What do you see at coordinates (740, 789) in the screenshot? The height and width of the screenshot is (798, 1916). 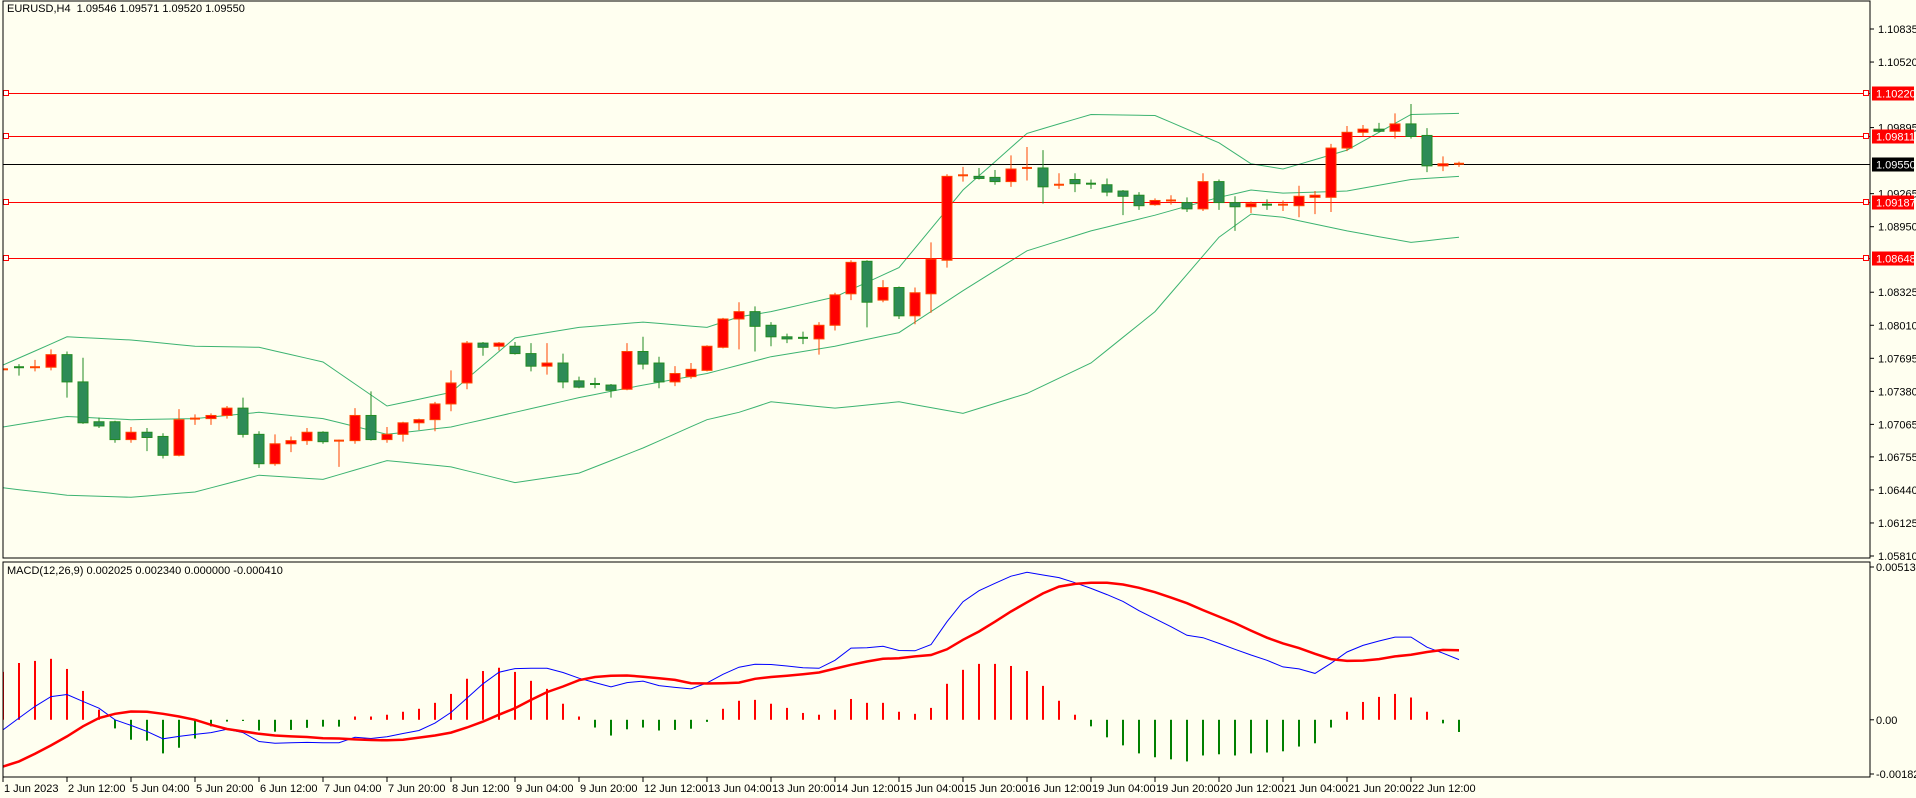 I see `time-tick-label: 13 Jun 04:00` at bounding box center [740, 789].